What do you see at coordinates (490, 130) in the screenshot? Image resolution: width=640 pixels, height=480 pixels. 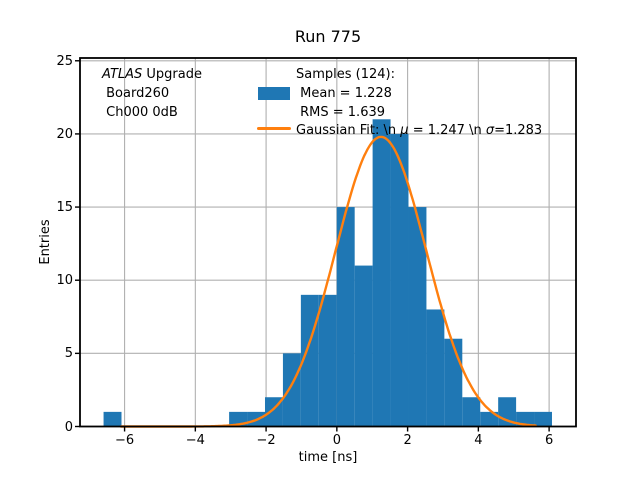 I see `math-symbol: σ` at bounding box center [490, 130].